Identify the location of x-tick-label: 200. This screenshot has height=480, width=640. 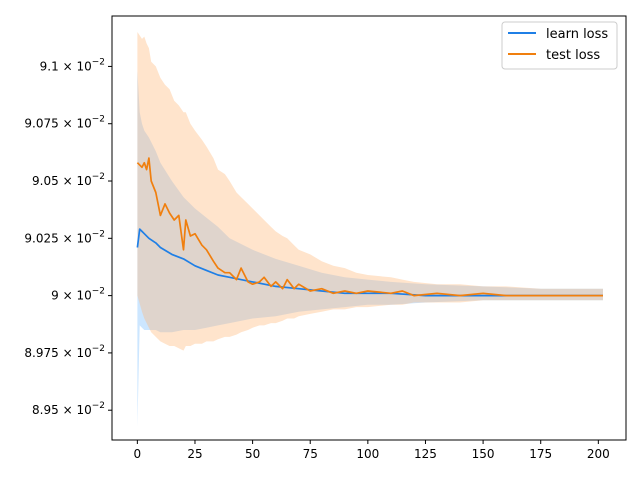
(598, 454).